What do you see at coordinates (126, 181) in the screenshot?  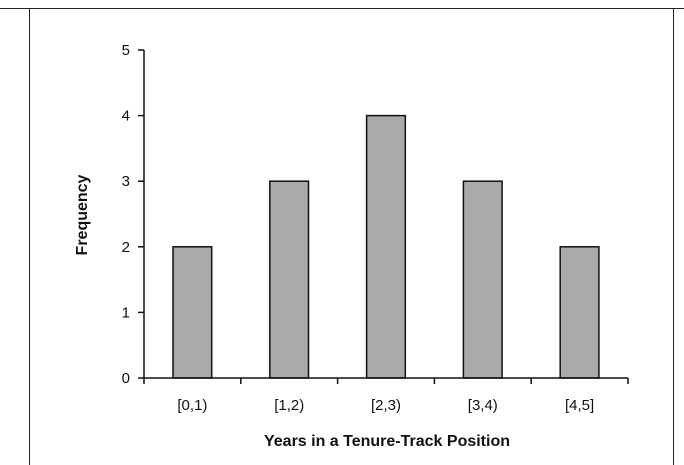 I see `y-tick-label-3: 3` at bounding box center [126, 181].